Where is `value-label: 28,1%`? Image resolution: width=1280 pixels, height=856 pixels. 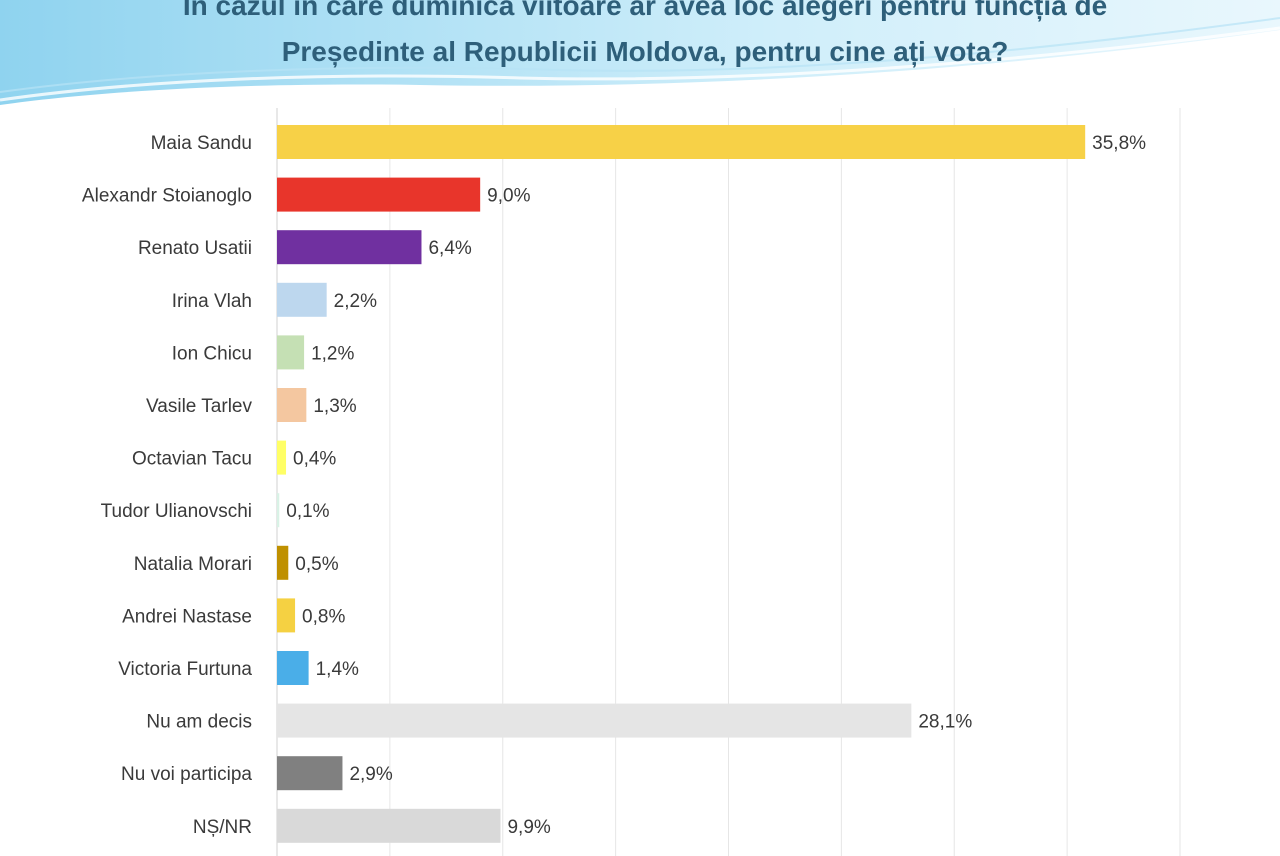 value-label: 28,1% is located at coordinates (945, 722).